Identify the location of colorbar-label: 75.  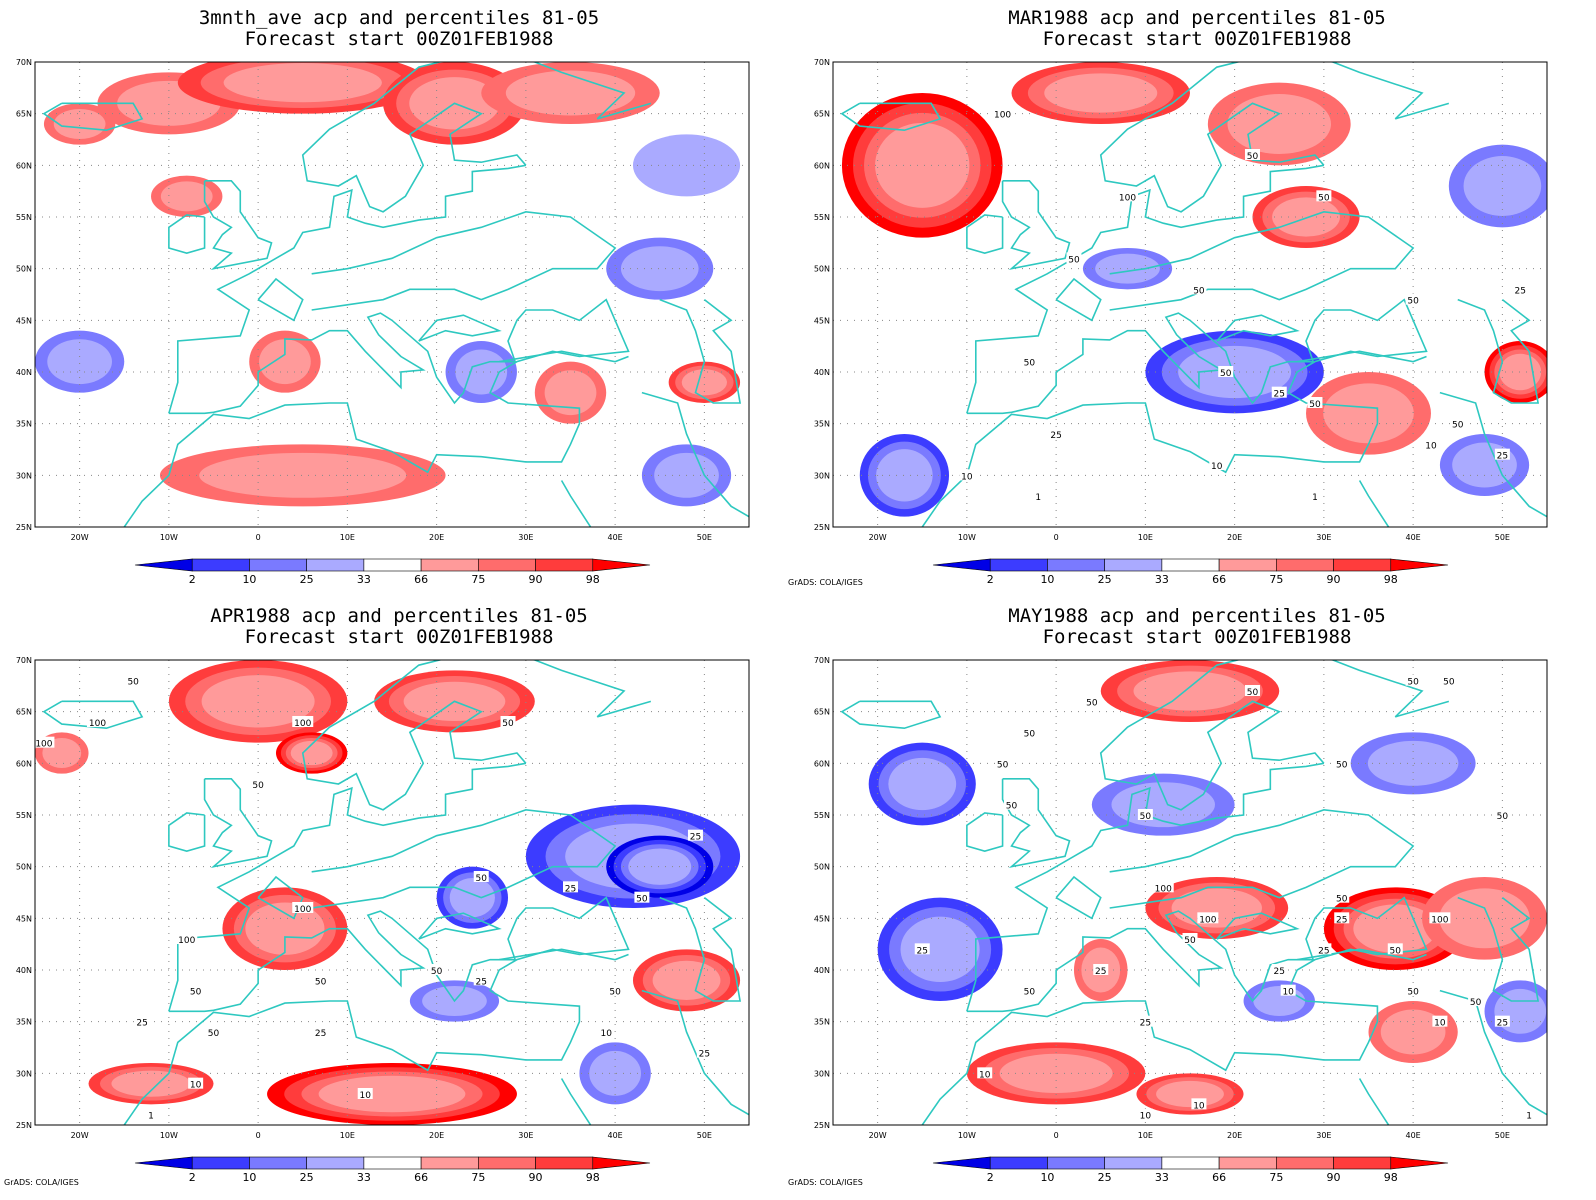
(1276, 579).